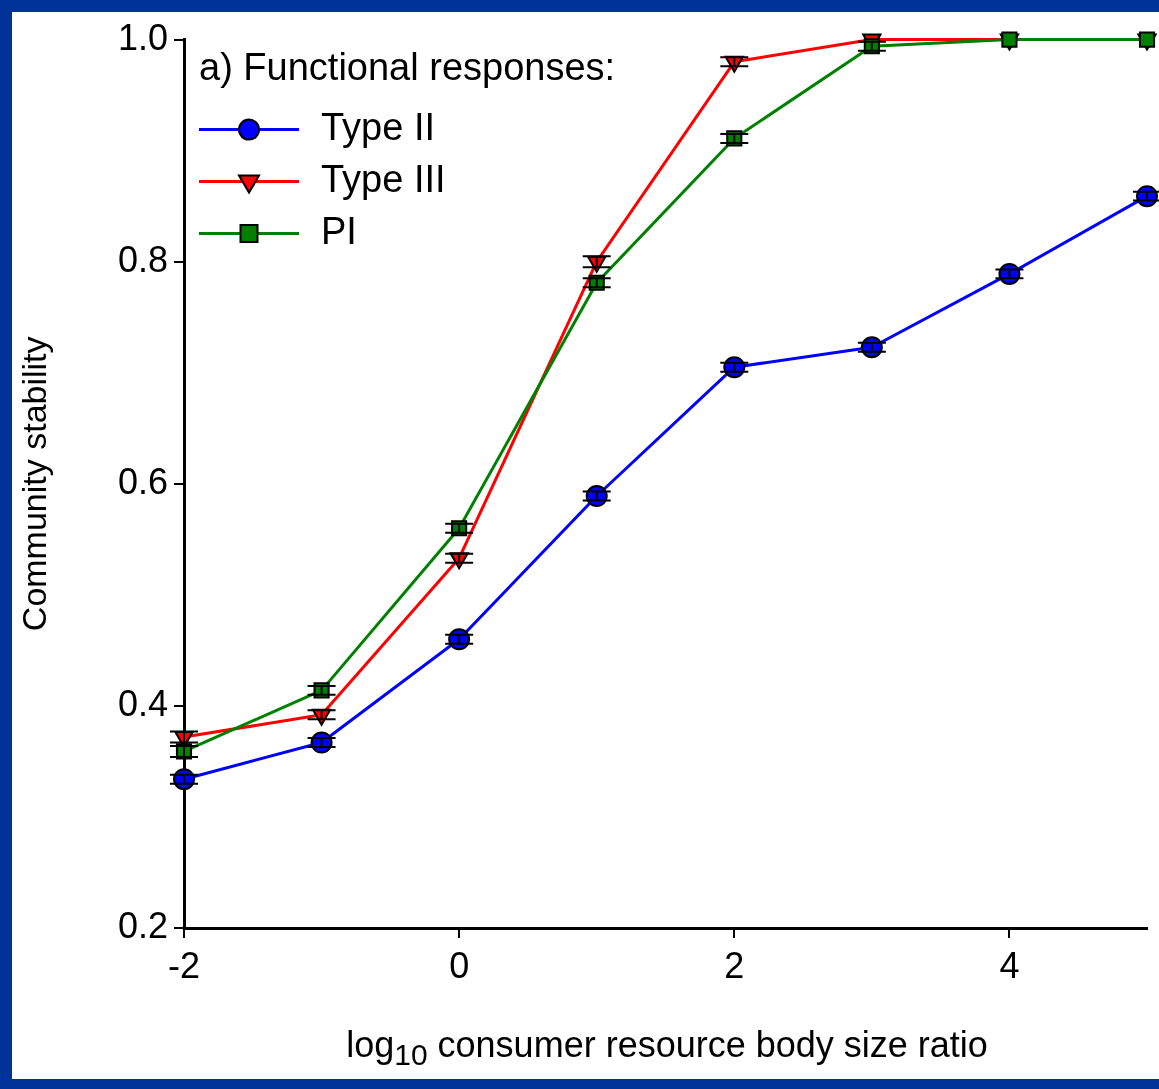  I want to click on y-tick-label: 0.6, so click(142, 481).